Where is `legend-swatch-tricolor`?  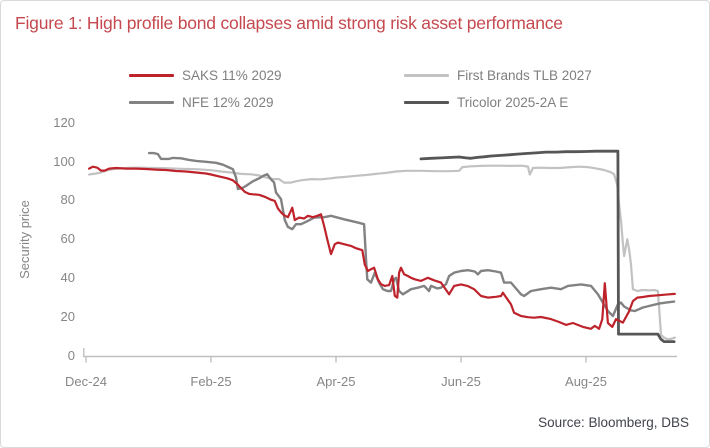
legend-swatch-tricolor is located at coordinates (426, 102).